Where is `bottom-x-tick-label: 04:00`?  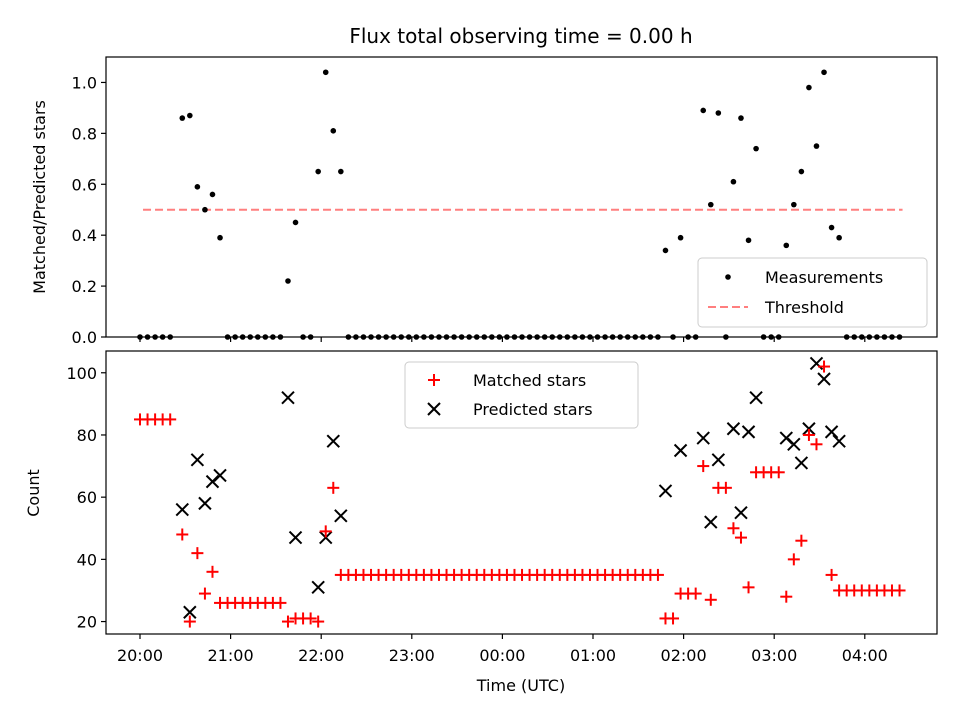
bottom-x-tick-label: 04:00 is located at coordinates (865, 655).